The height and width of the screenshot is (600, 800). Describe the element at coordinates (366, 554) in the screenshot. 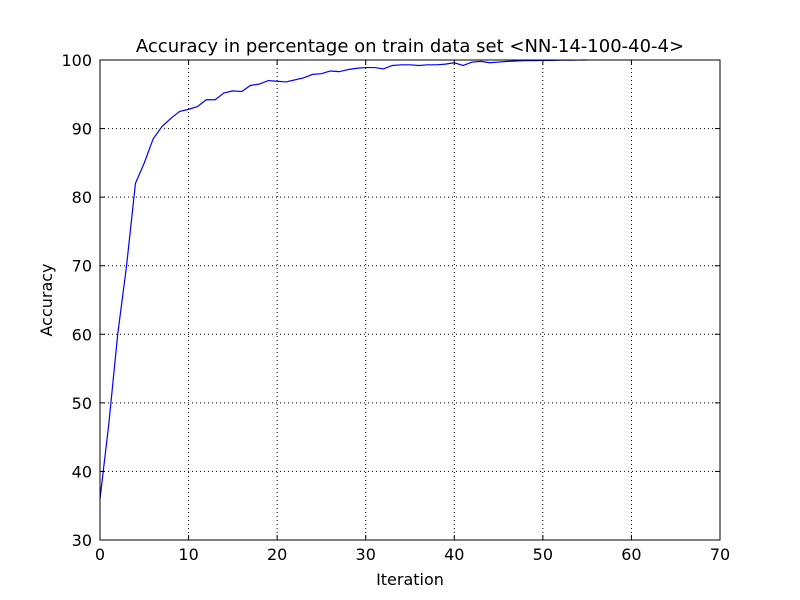

I see `x-tick-label: 30` at that location.